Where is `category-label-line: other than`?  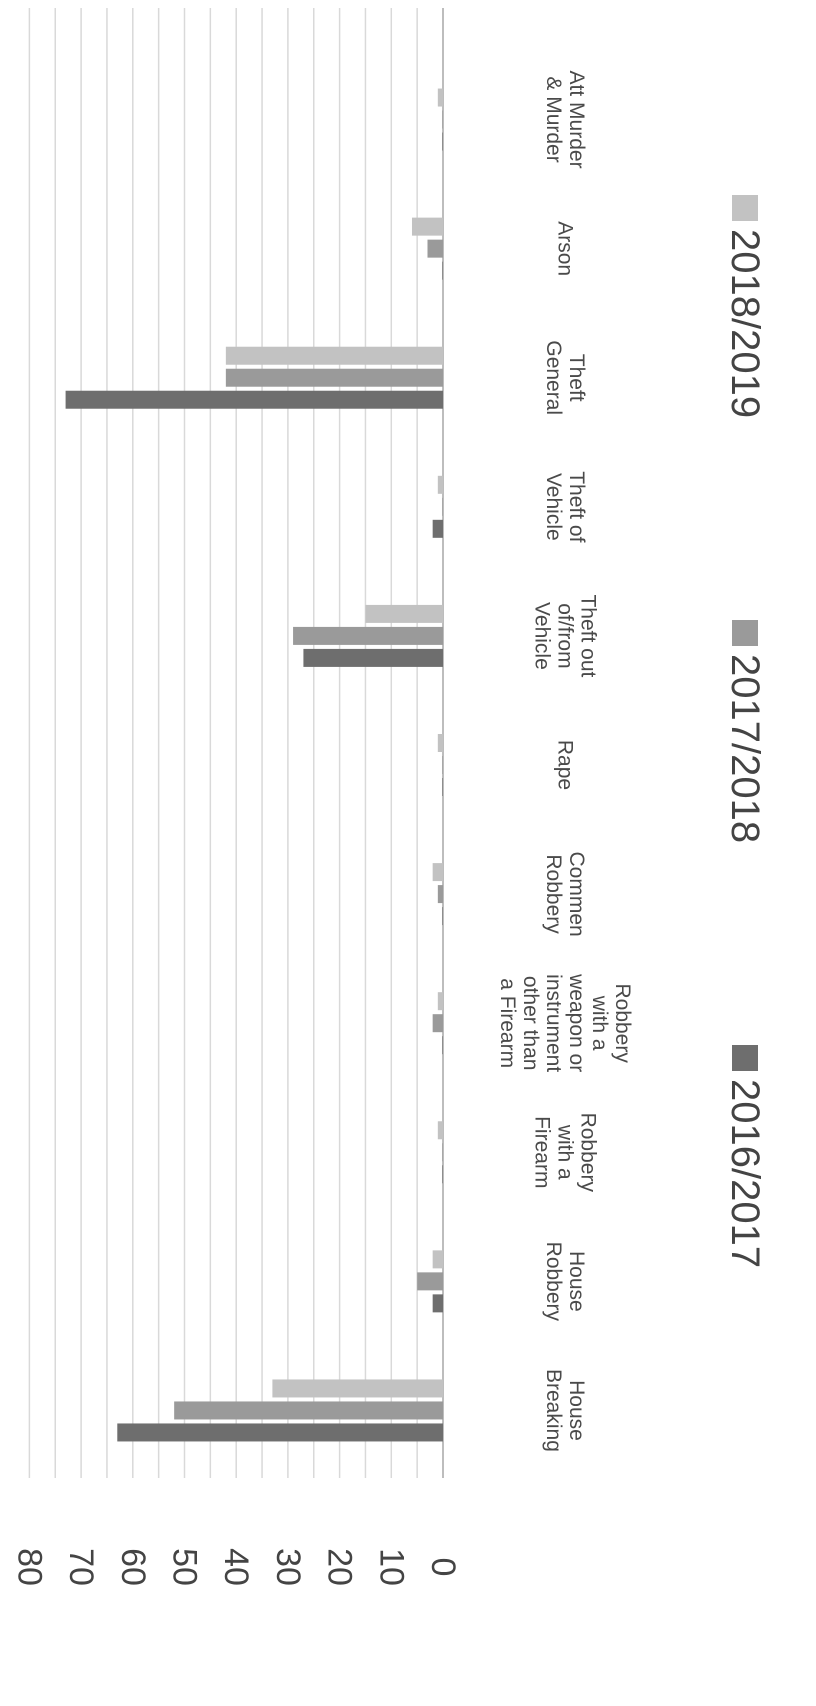 category-label-line: other than is located at coordinates (530, 1023).